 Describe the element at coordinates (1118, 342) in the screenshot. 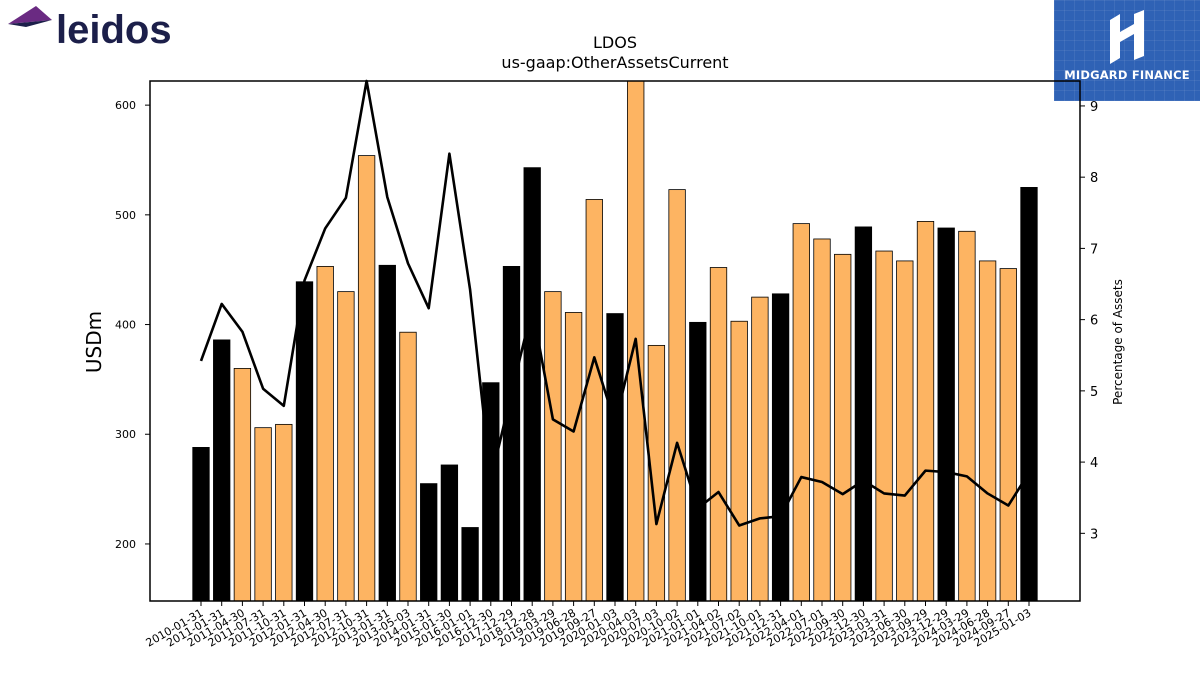

I see `y2-axis-label: Percentage of Assets` at that location.